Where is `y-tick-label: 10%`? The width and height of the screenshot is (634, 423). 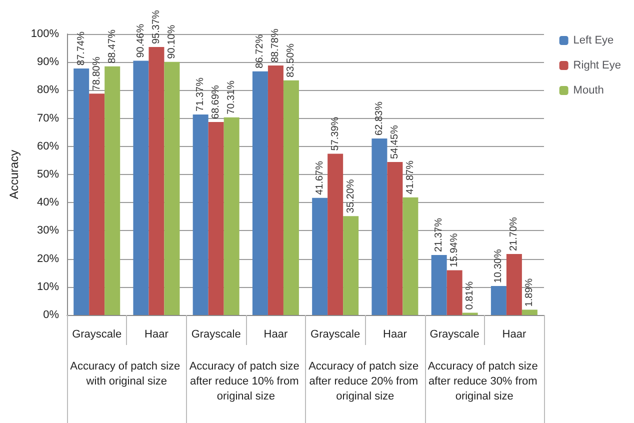 y-tick-label: 10% is located at coordinates (48, 286).